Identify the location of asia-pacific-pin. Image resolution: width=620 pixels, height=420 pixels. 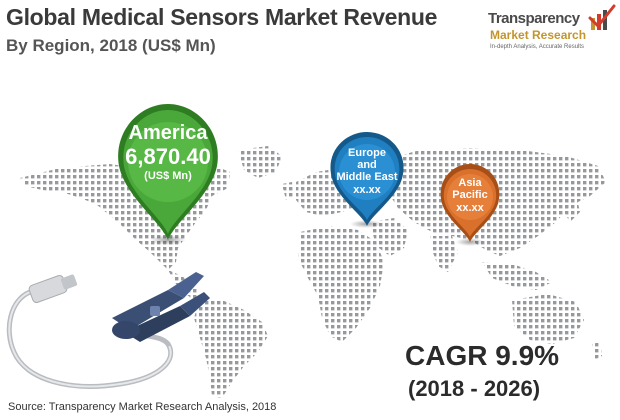
(470, 203).